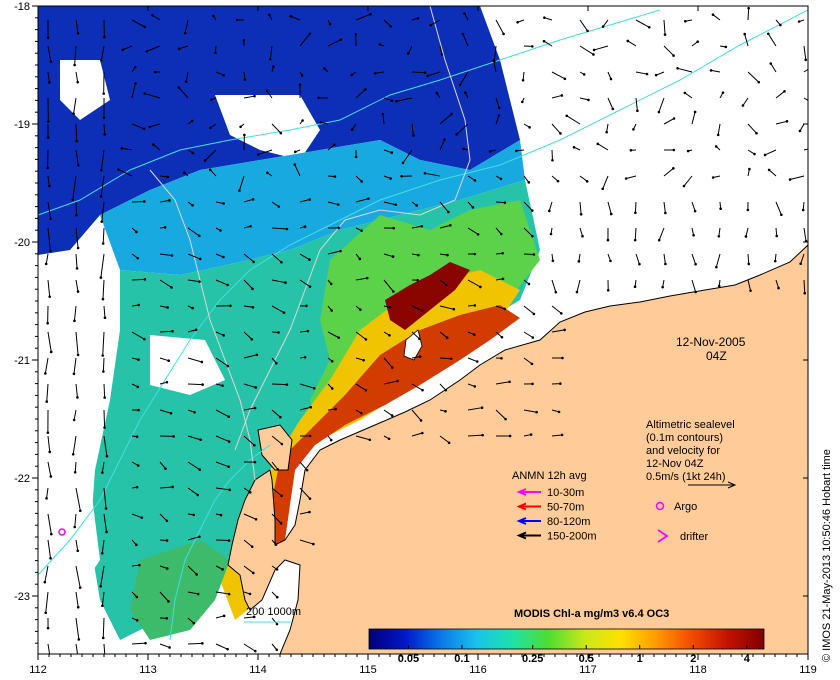 The width and height of the screenshot is (840, 680). I want to click on land-peninsula-coast, so click(275, 447).